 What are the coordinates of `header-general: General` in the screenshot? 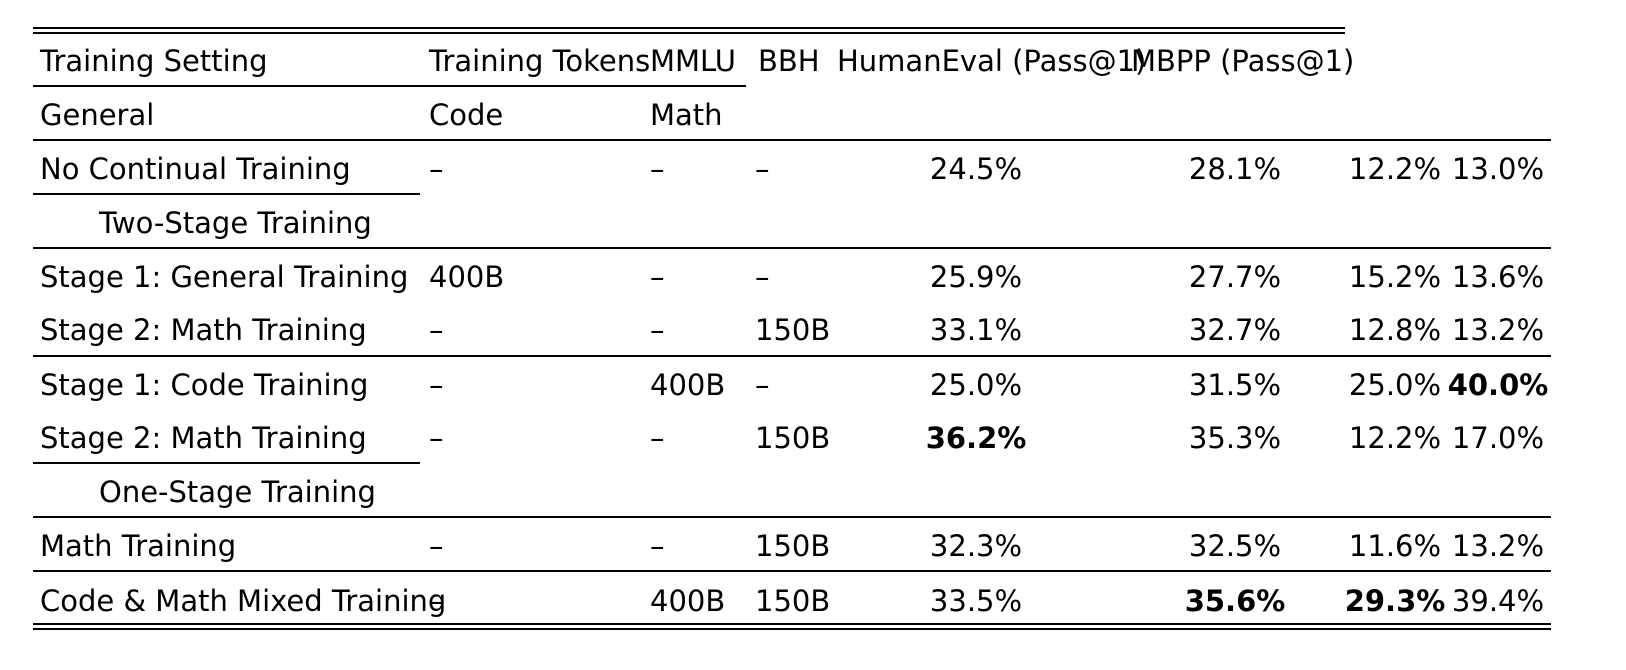 It's located at (97, 115).